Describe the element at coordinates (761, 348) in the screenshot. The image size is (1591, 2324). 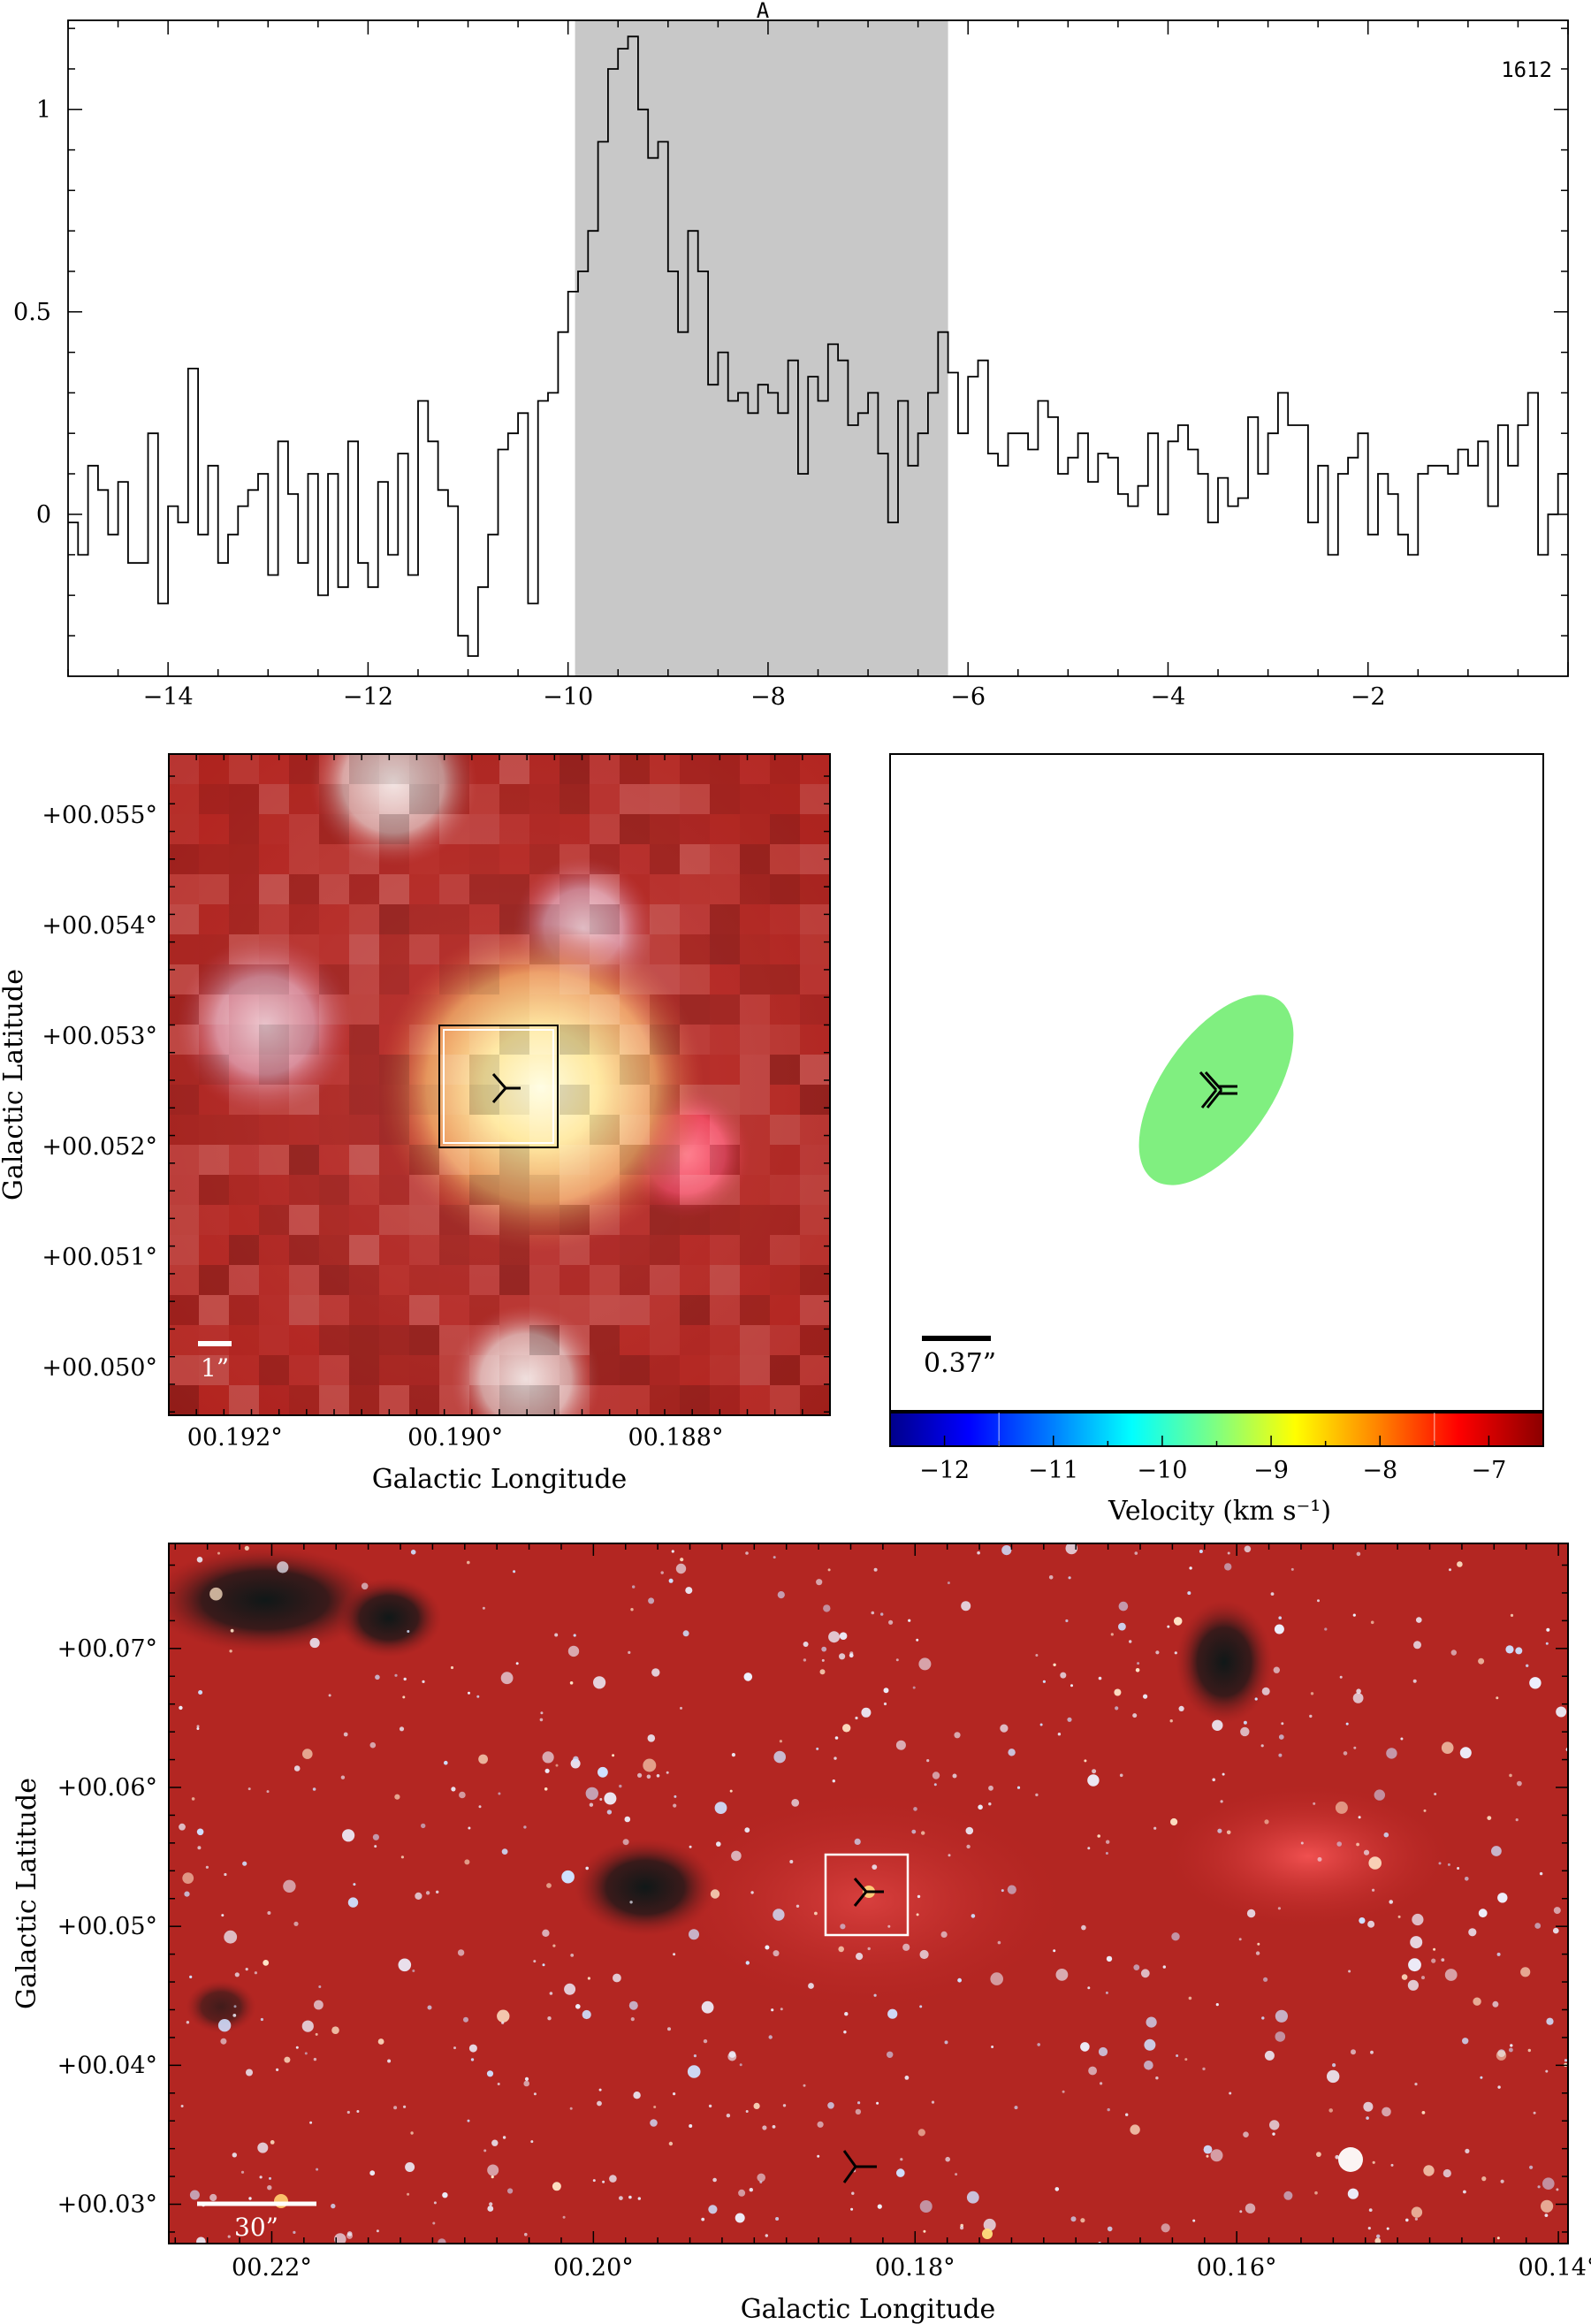
I see `highlight-velocity-range` at that location.